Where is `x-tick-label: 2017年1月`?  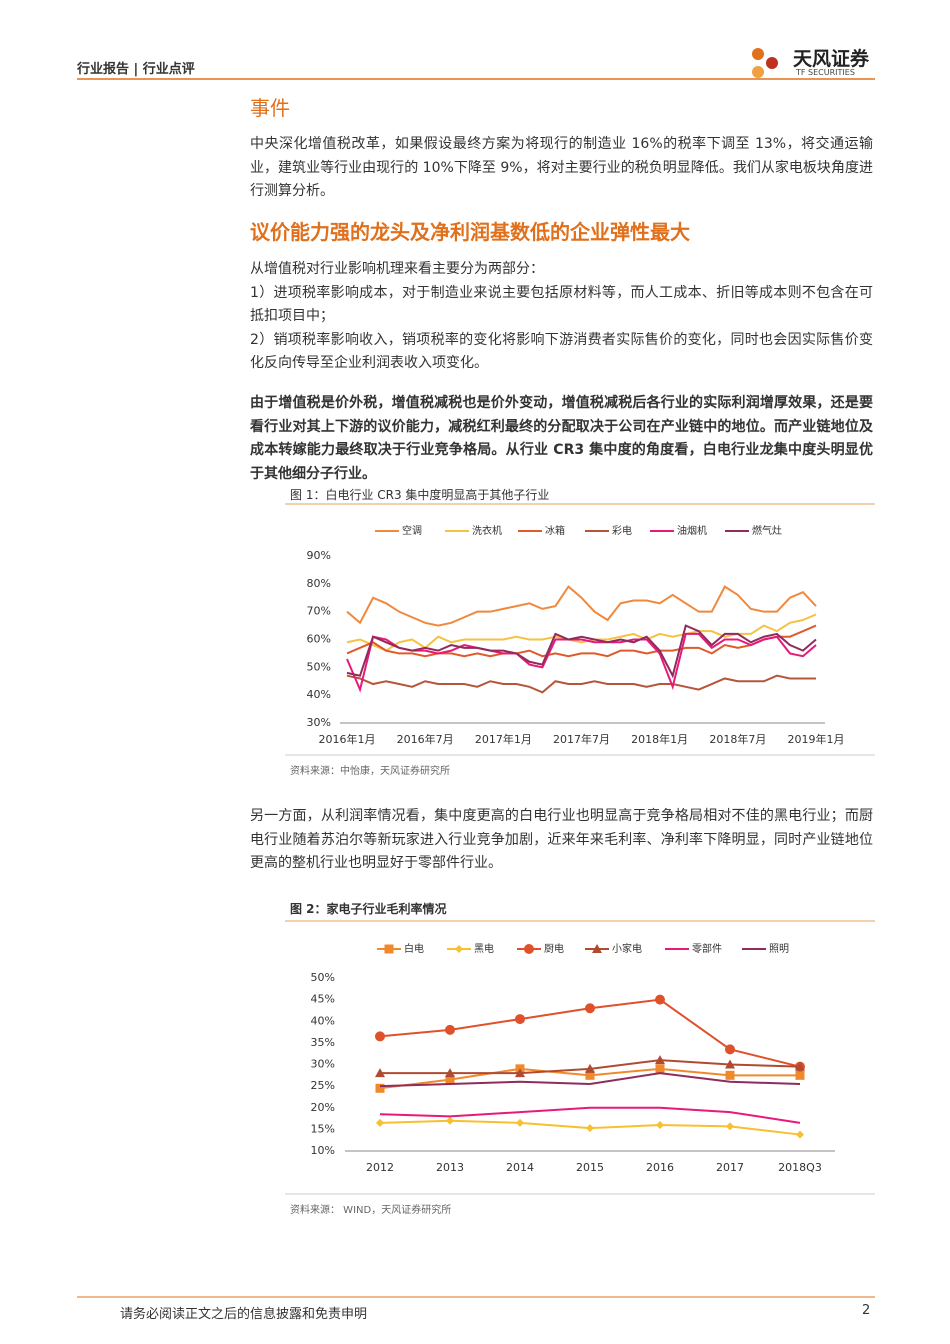 x-tick-label: 2017年1月 is located at coordinates (503, 739).